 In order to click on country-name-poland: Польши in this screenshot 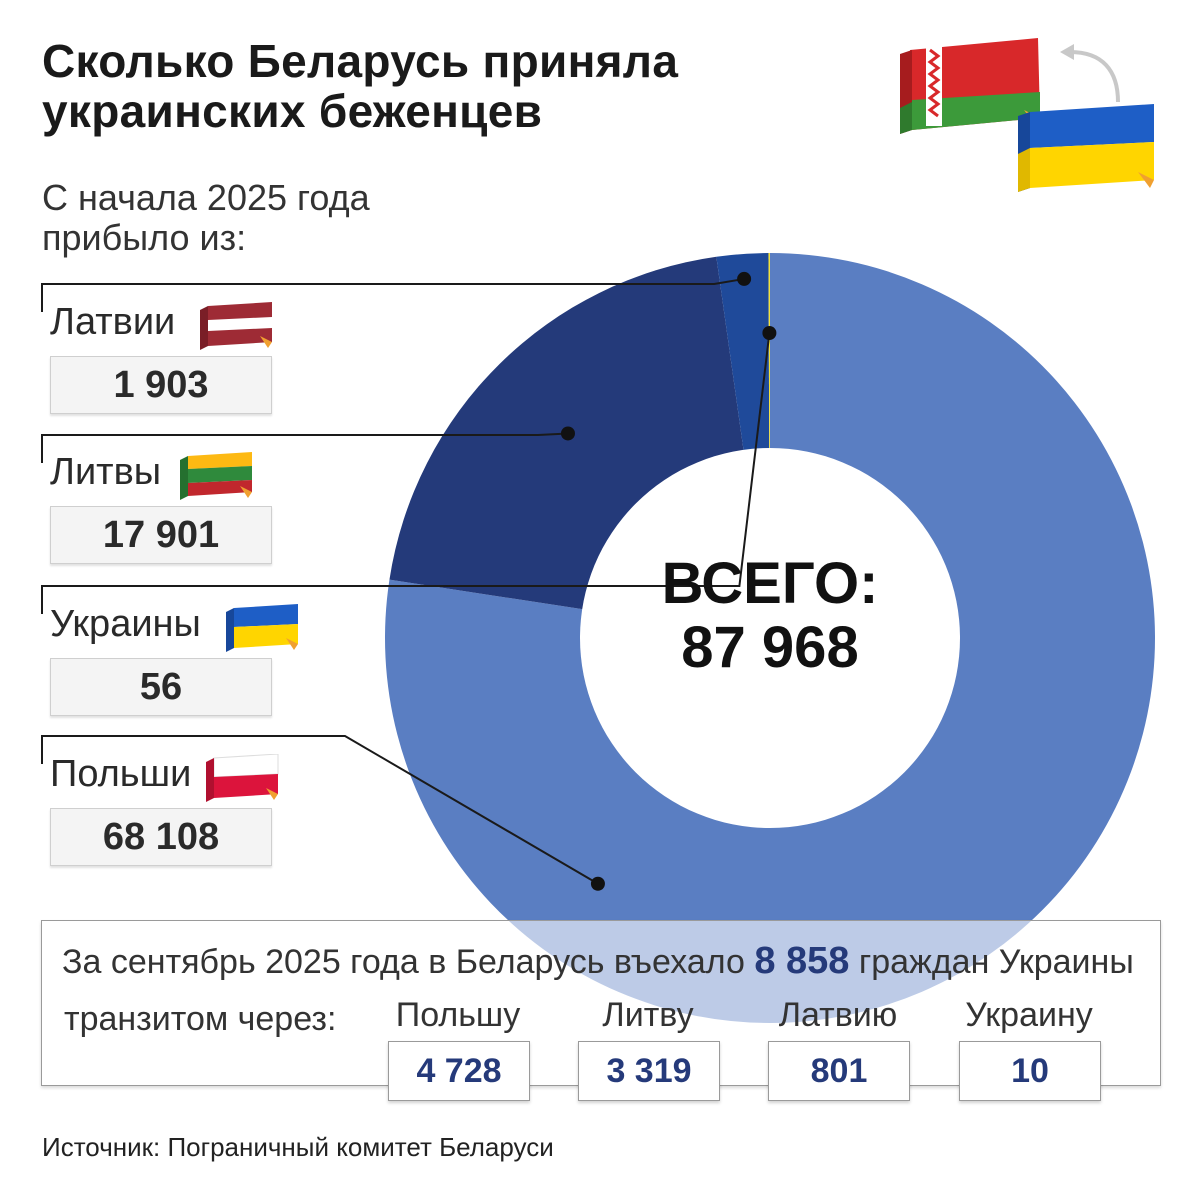, I will do `click(121, 774)`.